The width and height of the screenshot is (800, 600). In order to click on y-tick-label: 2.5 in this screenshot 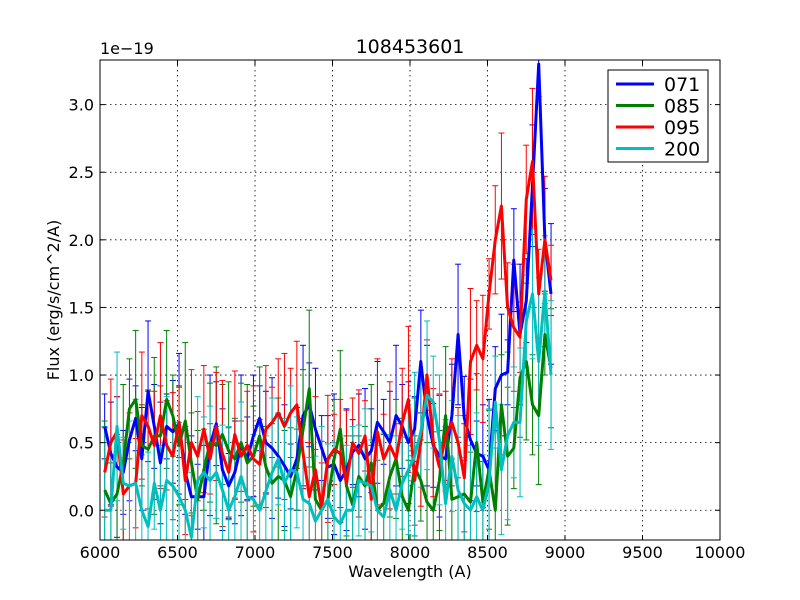, I will do `click(81, 172)`.